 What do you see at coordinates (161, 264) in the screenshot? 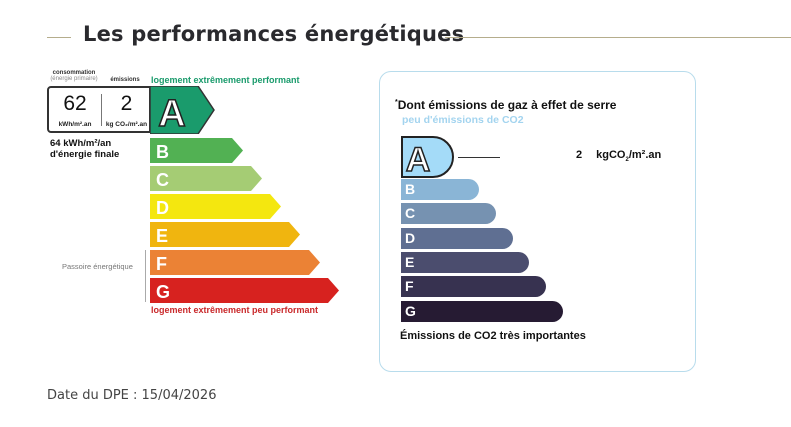
I see `svg-text: F` at bounding box center [161, 264].